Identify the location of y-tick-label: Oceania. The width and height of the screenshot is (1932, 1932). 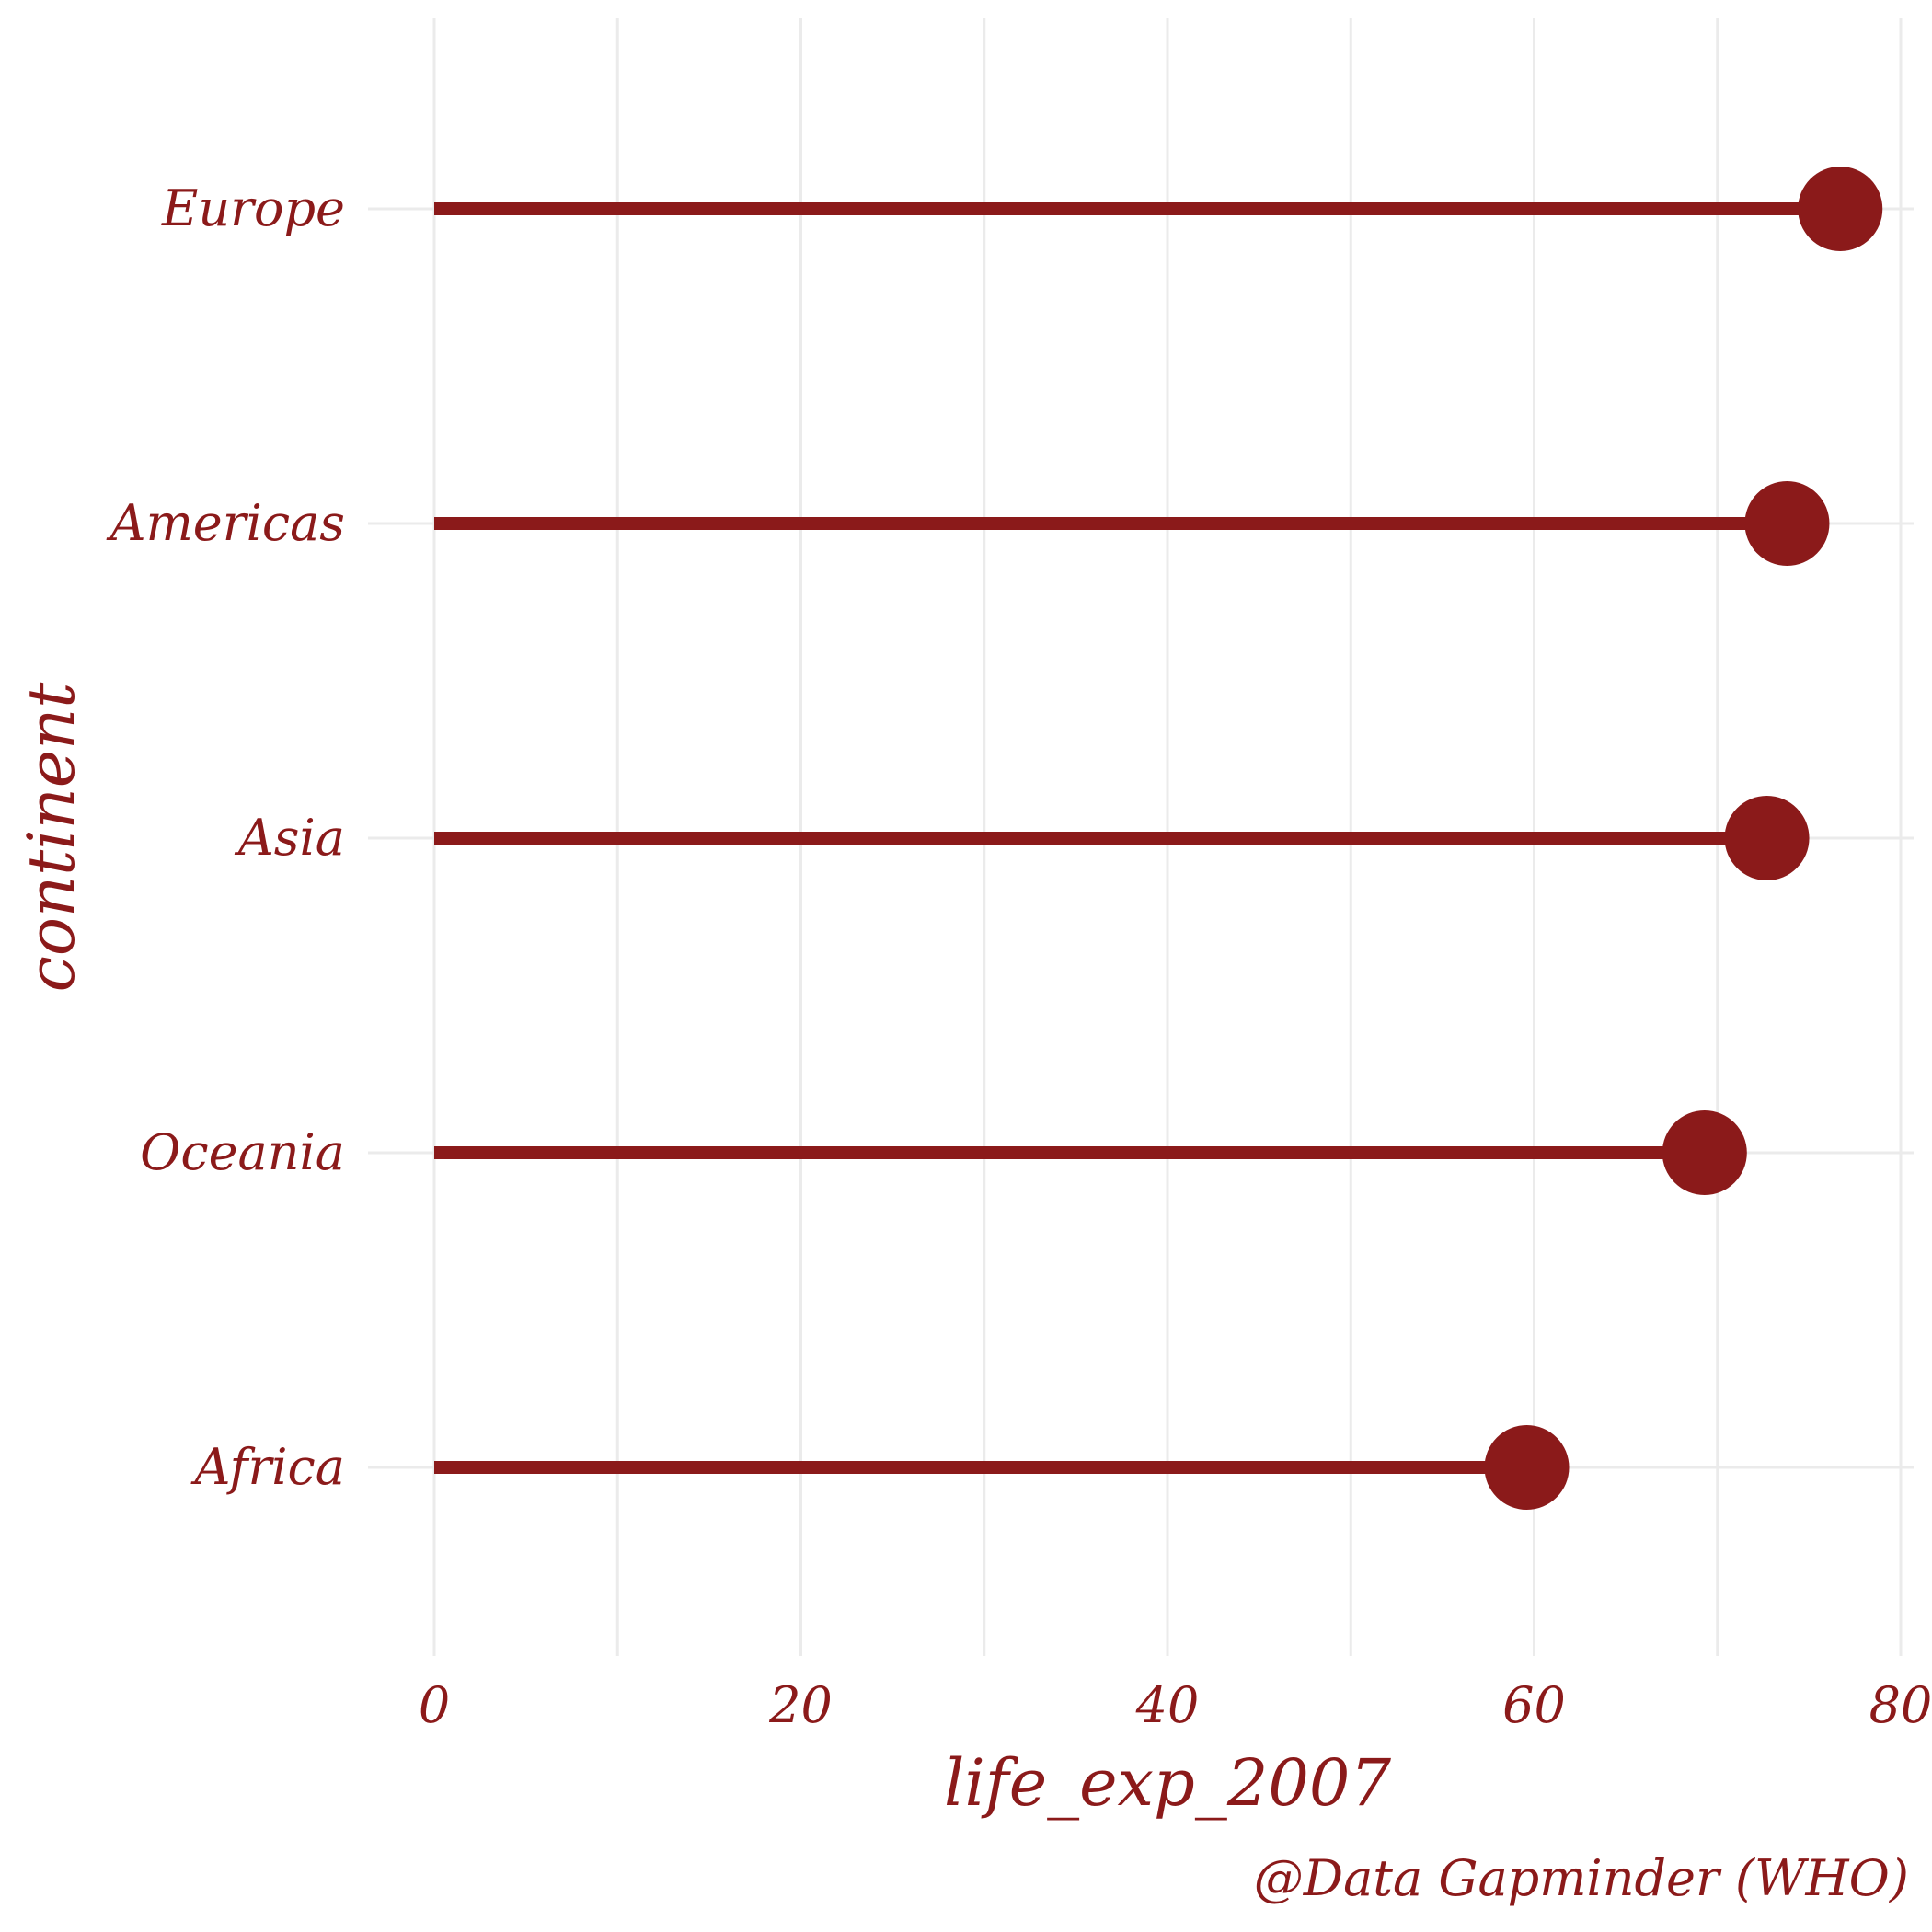
(242, 1152).